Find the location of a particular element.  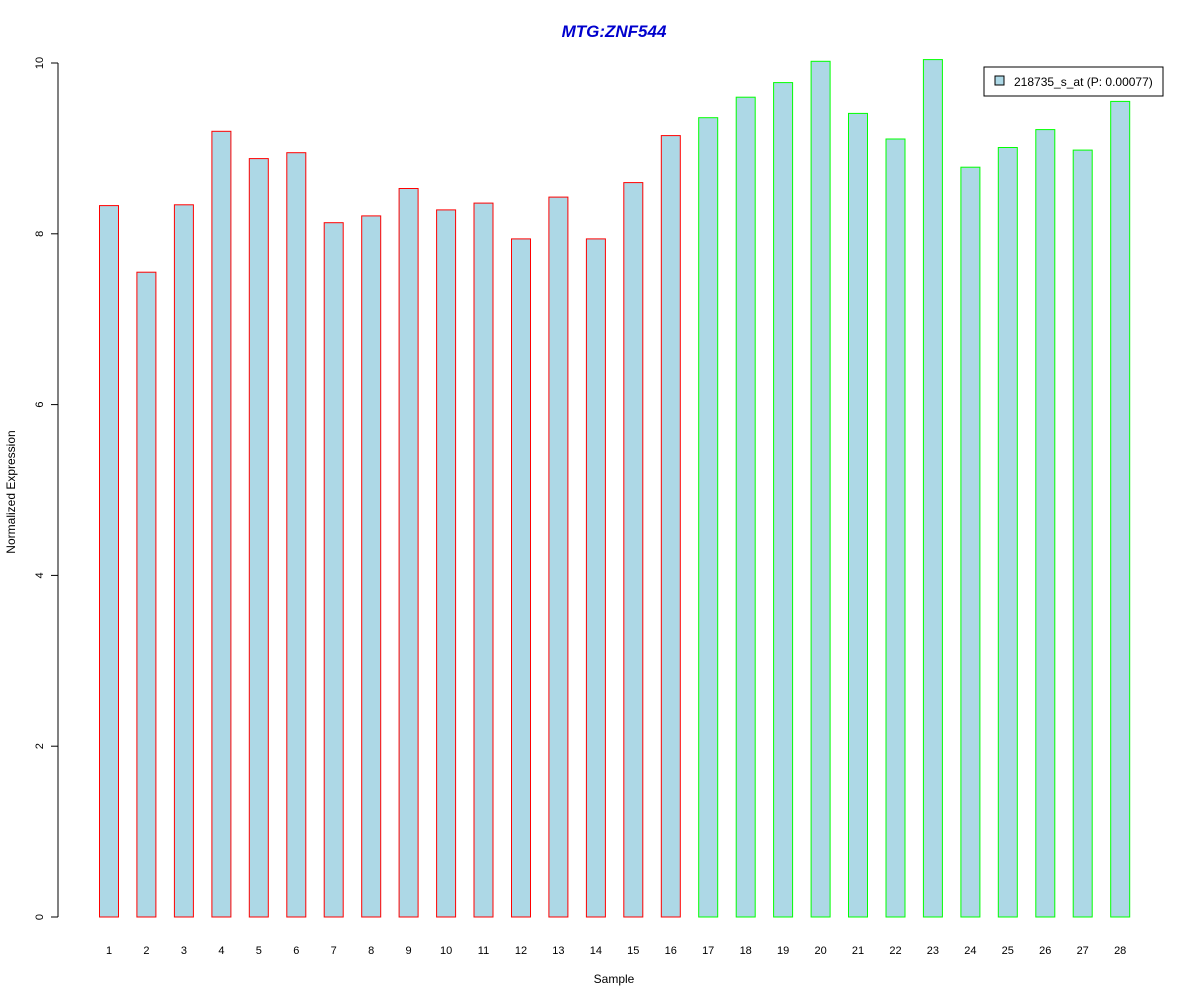

x-tick-label: 5 is located at coordinates (259, 951).